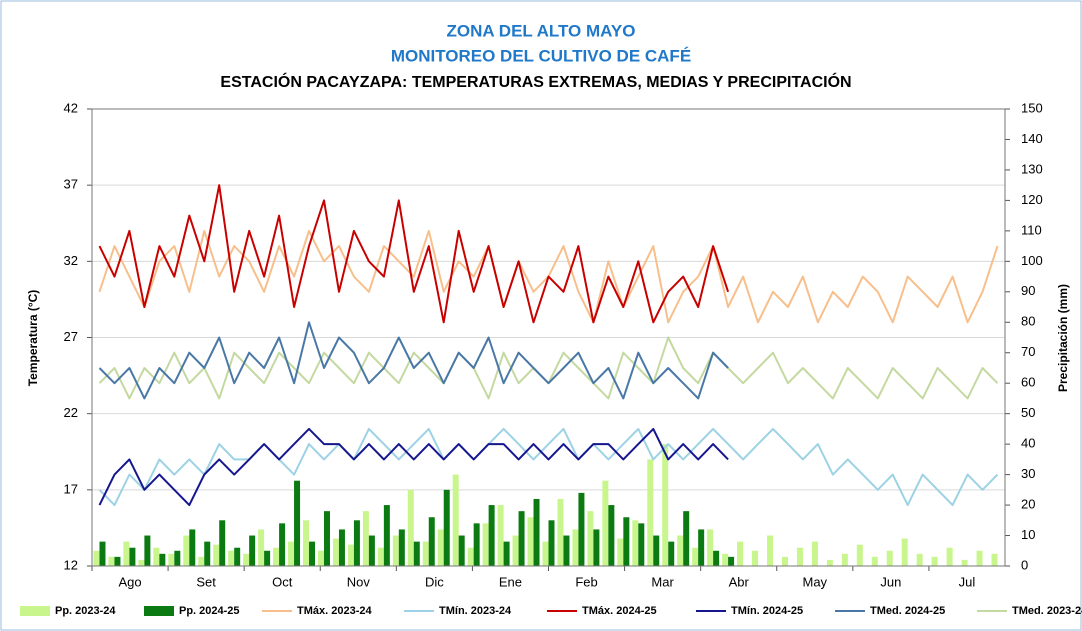 Image resolution: width=1082 pixels, height=631 pixels. What do you see at coordinates (414, 254) in the screenshot?
I see `series-line` at bounding box center [414, 254].